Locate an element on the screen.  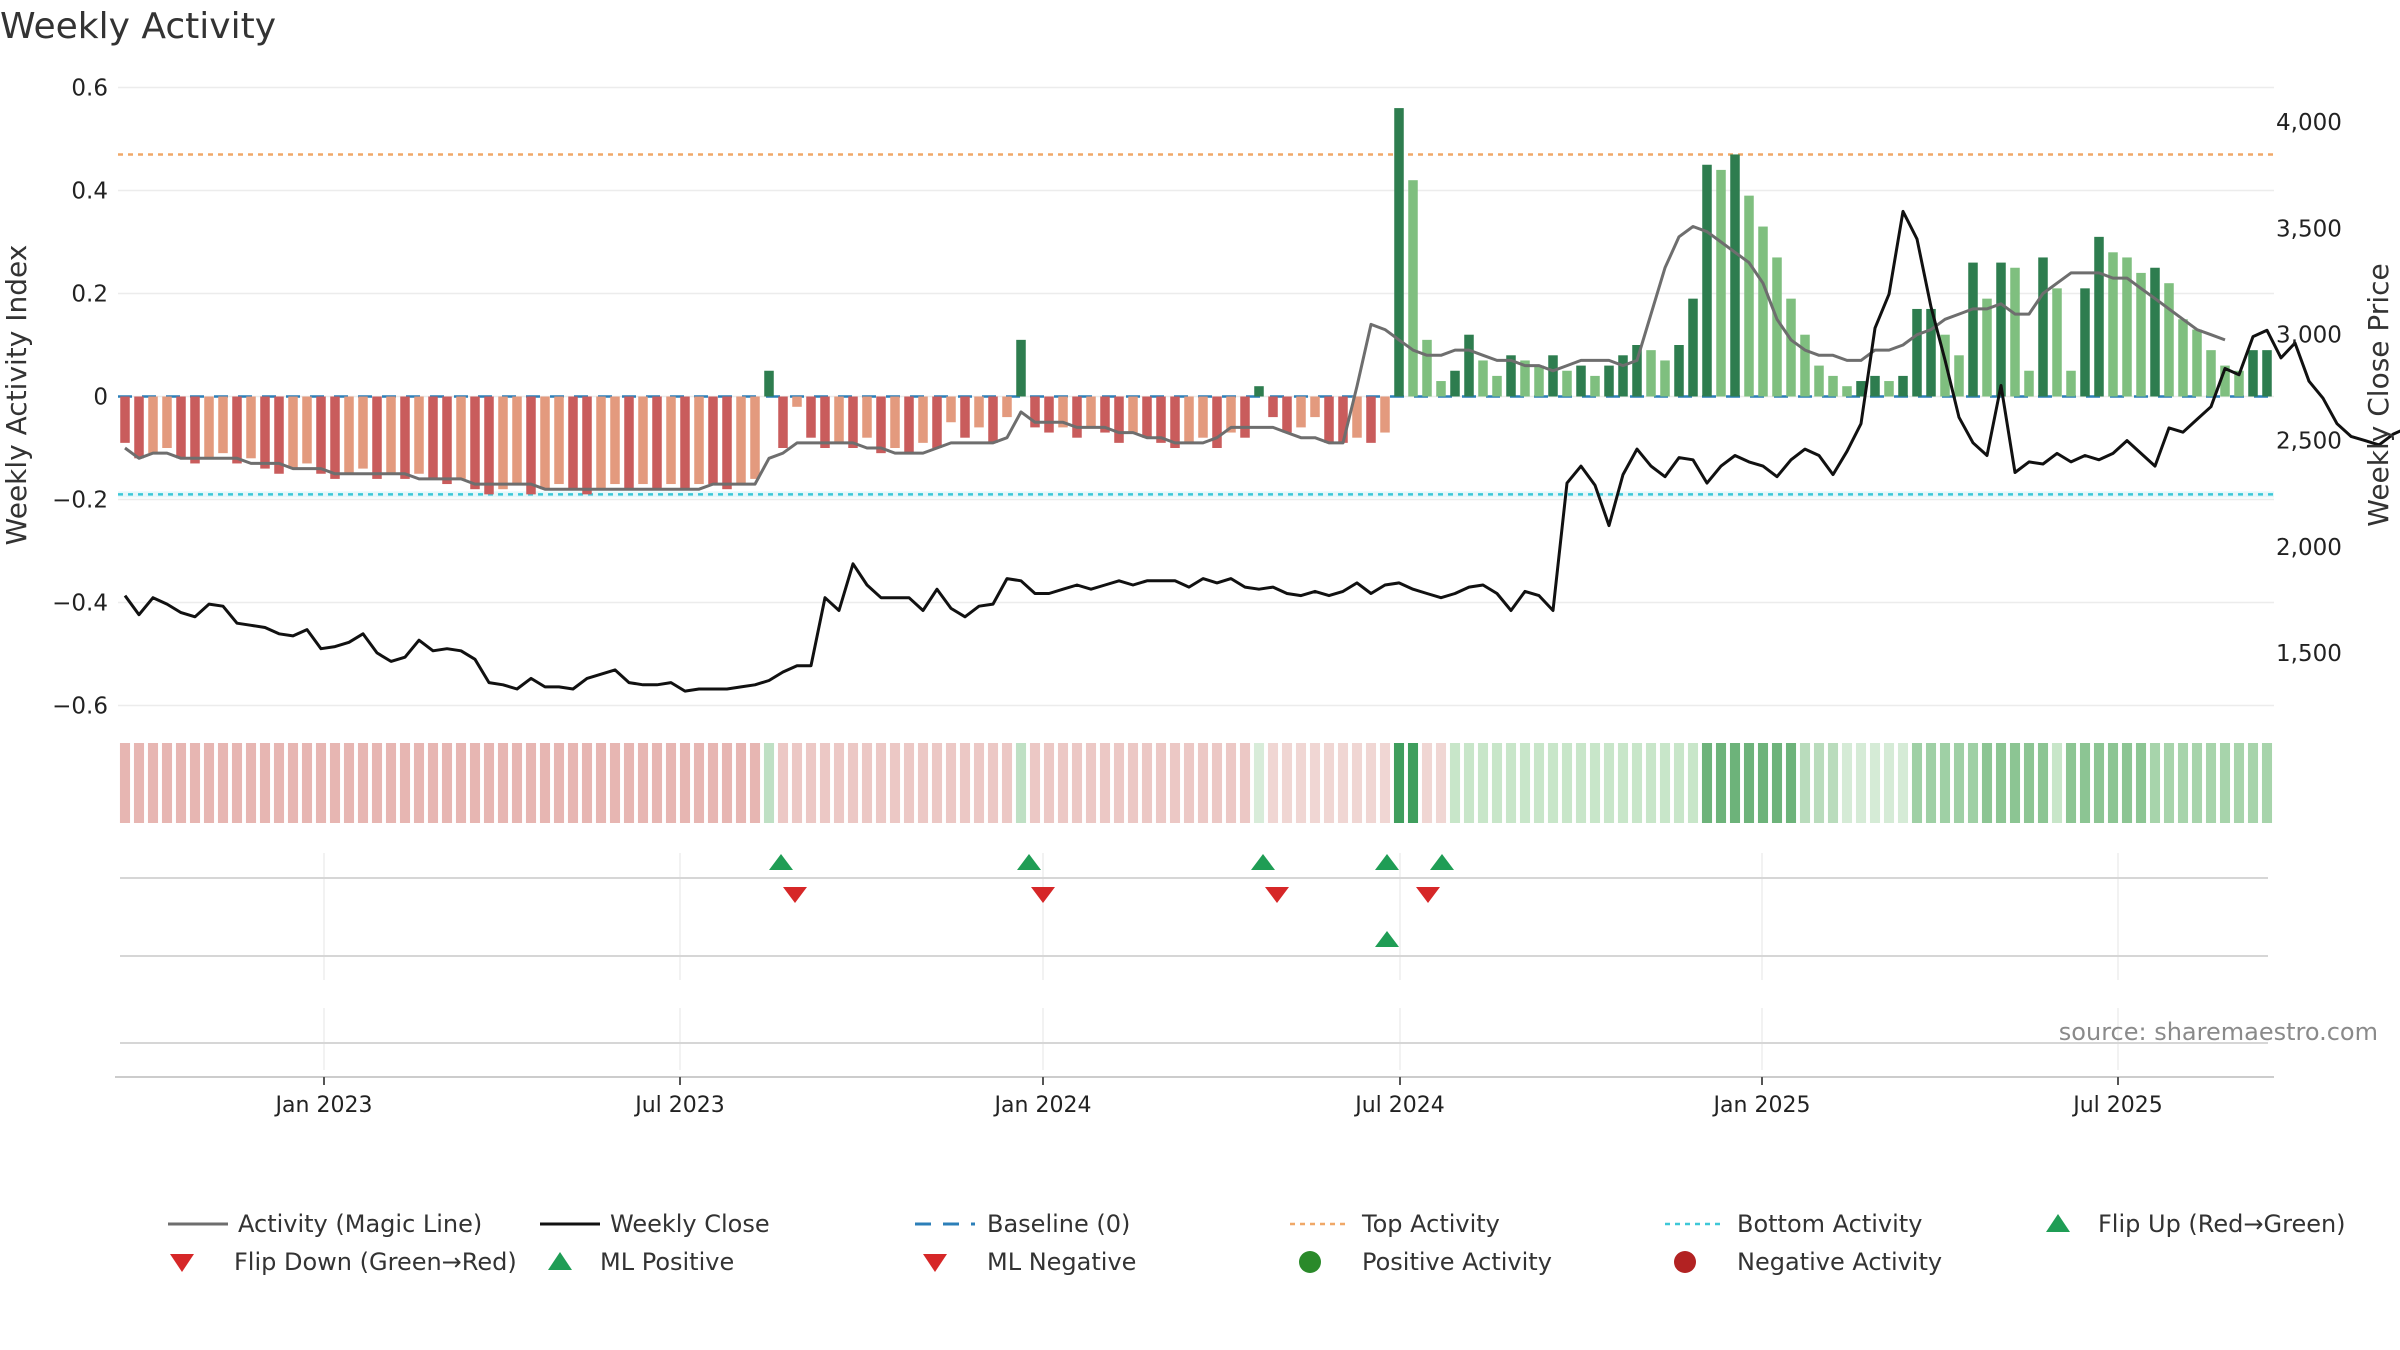
legend-item: Flip Up (Red→Green) is located at coordinates (2196, 1224).